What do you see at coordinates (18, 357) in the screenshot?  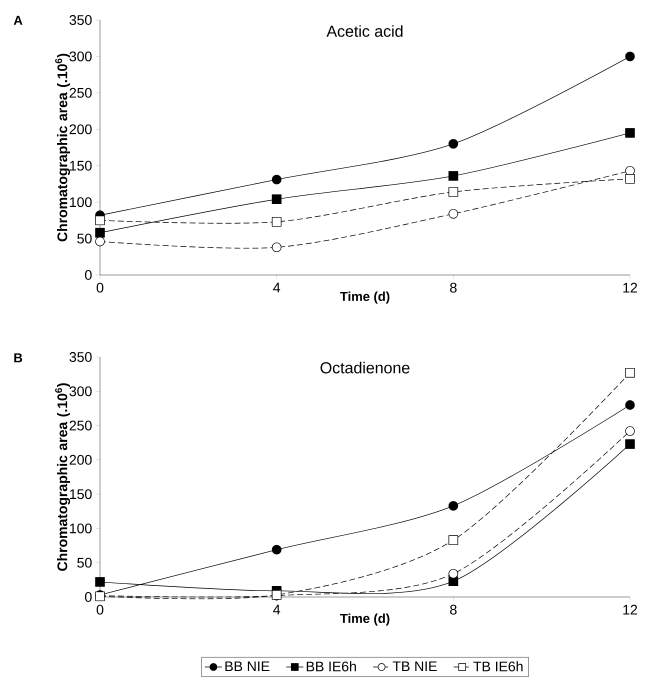 I see `text: B` at bounding box center [18, 357].